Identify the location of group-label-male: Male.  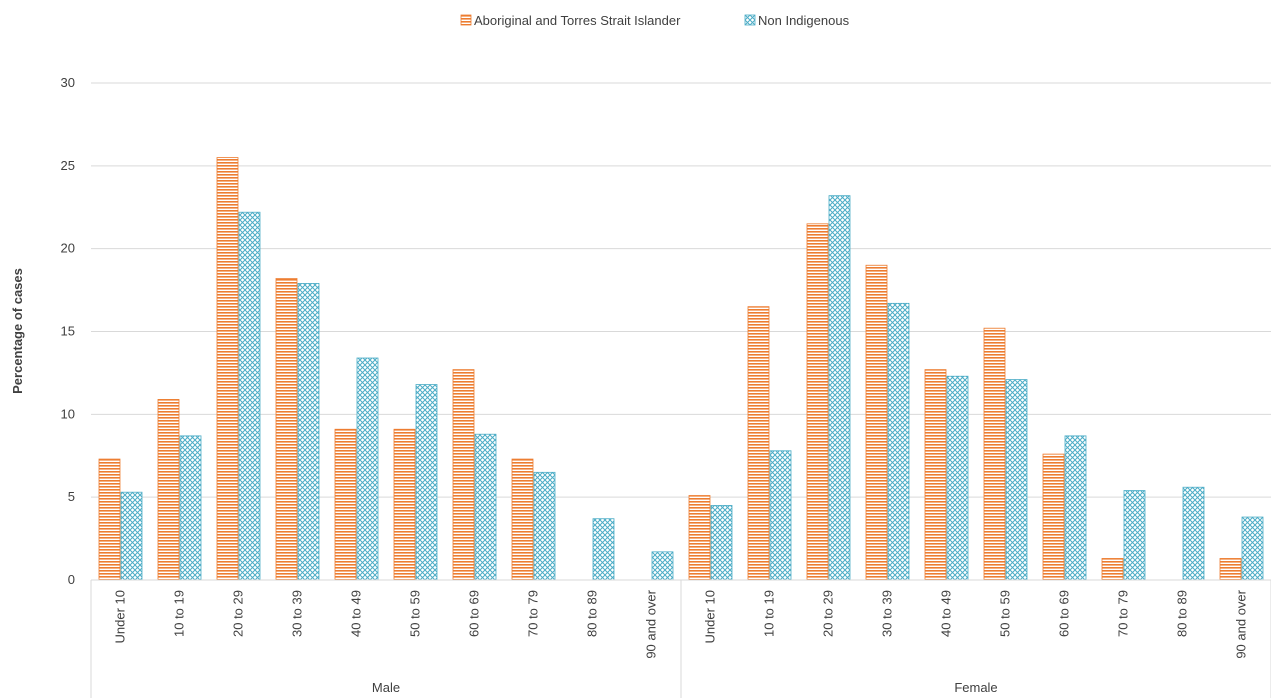
(386, 687).